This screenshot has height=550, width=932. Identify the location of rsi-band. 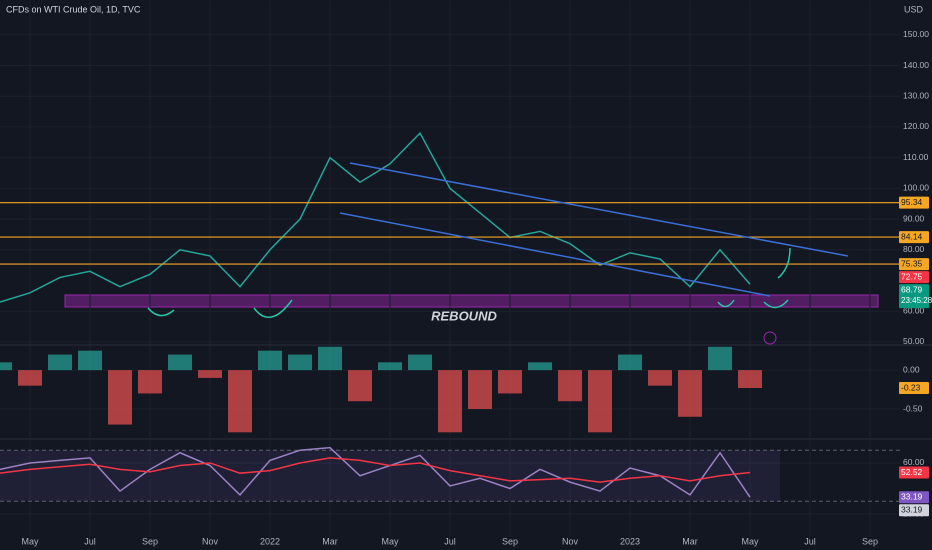
(390, 476).